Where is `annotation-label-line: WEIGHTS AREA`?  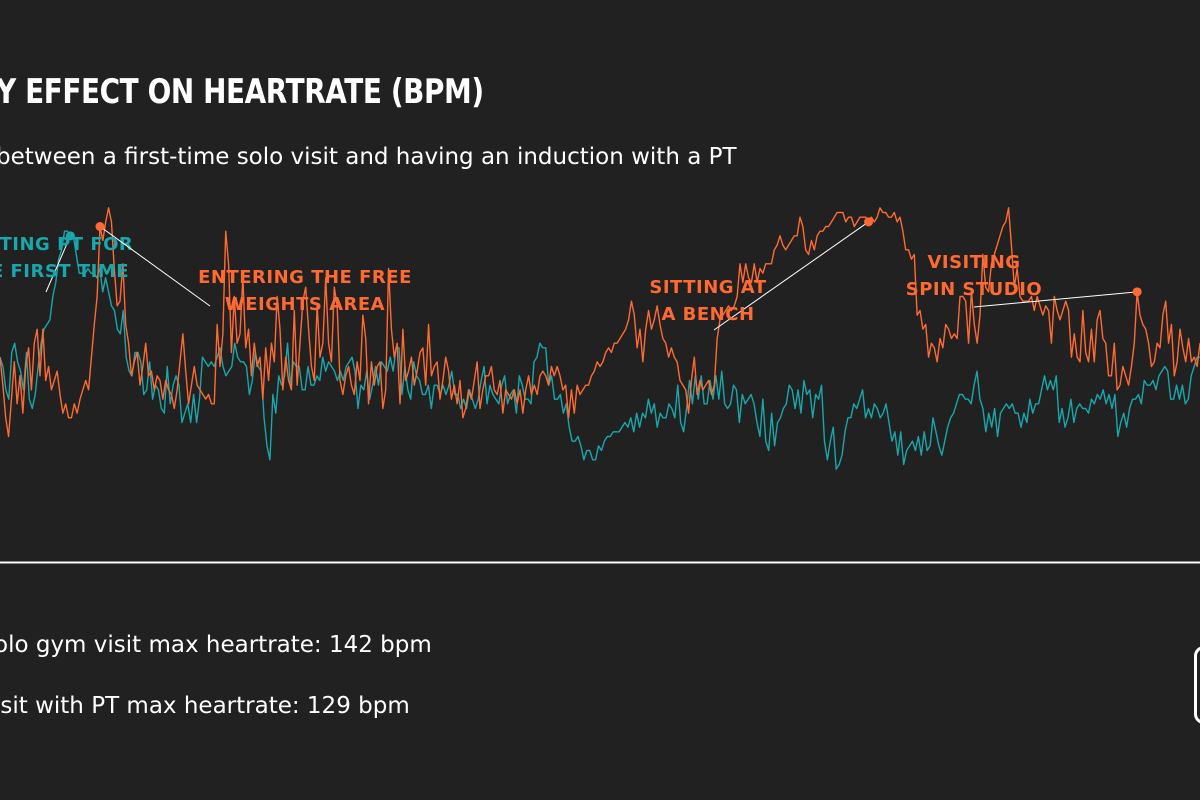
annotation-label-line: WEIGHTS AREA is located at coordinates (305, 304).